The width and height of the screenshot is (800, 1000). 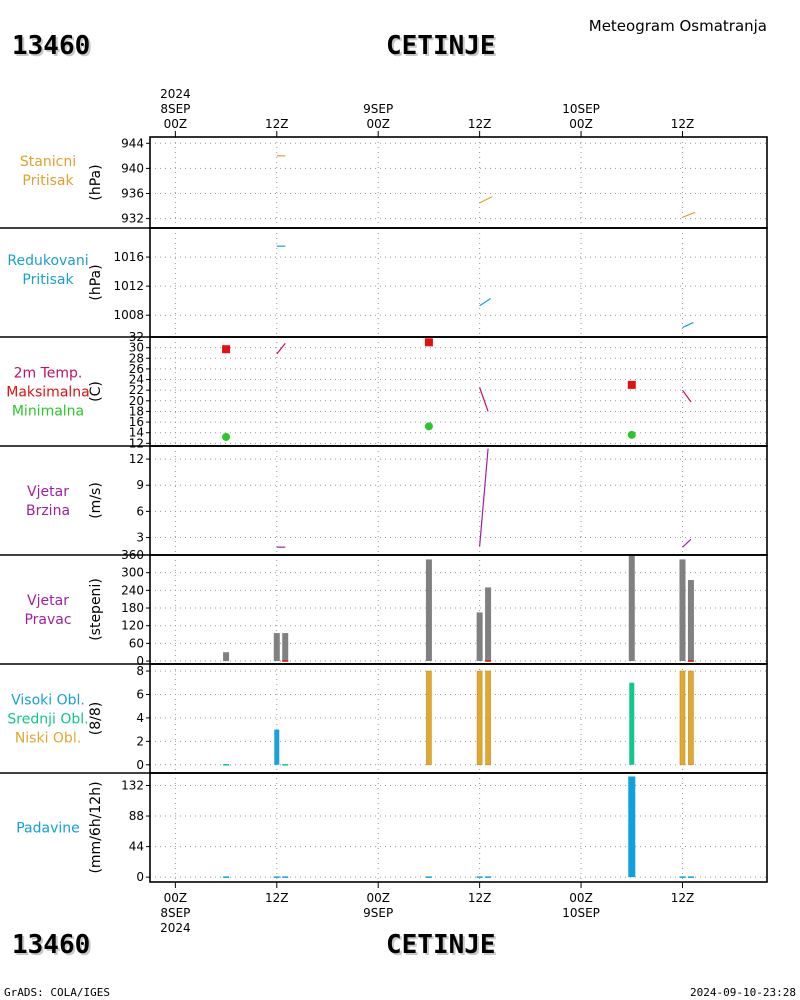 I want to click on panel-reduced-pressure: 1008 1012 1016 Redukovani Pritisak (hPa), so click(x=384, y=282).